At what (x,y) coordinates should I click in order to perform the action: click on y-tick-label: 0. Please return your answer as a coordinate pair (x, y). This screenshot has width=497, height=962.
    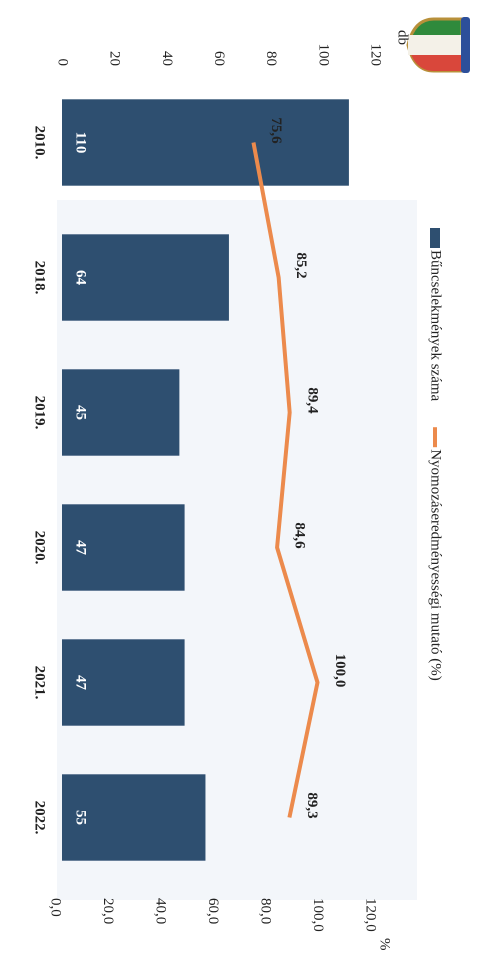
    Looking at the image, I should click on (63, 63).